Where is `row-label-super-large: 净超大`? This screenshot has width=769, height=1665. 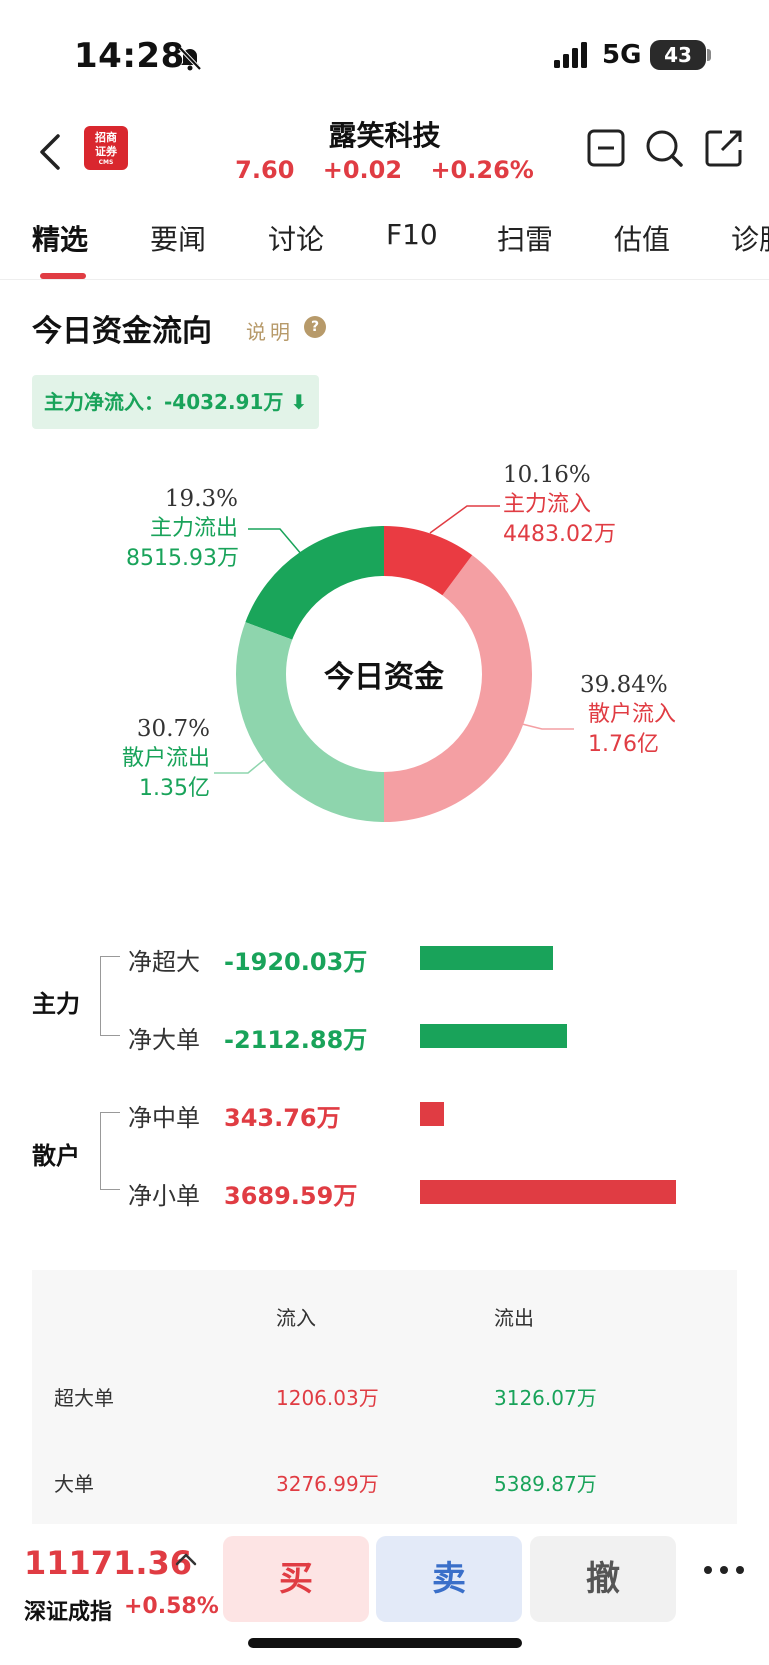 row-label-super-large: 净超大 is located at coordinates (164, 962).